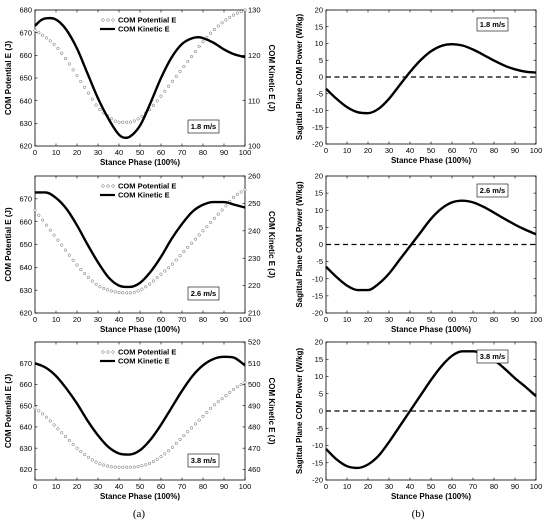 This screenshot has height=524, width=550. I want to click on x-tick-label: 60, so click(452, 319).